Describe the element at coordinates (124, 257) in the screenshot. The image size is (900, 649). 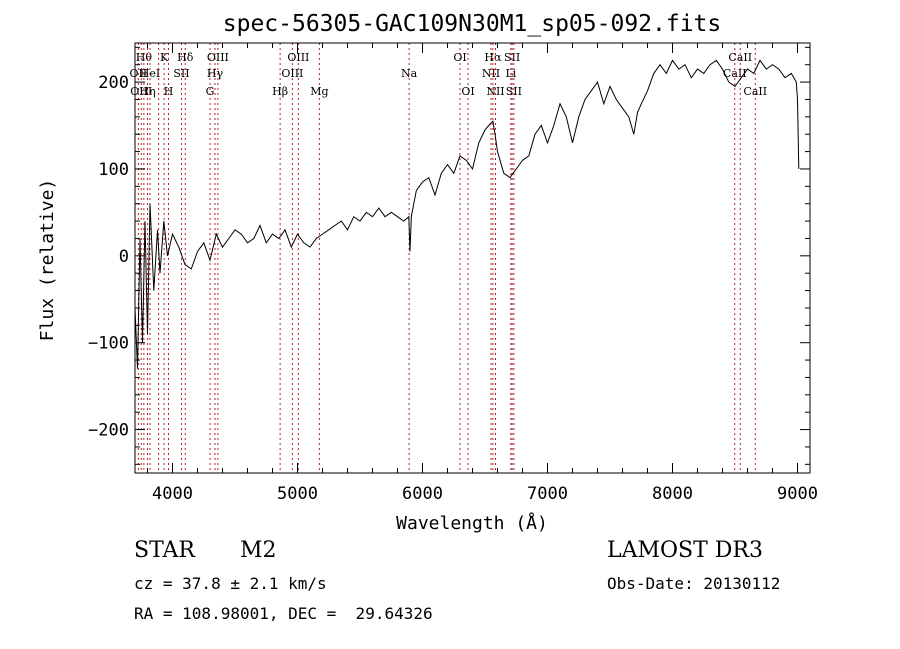
I see `y-tick-label: 0` at that location.